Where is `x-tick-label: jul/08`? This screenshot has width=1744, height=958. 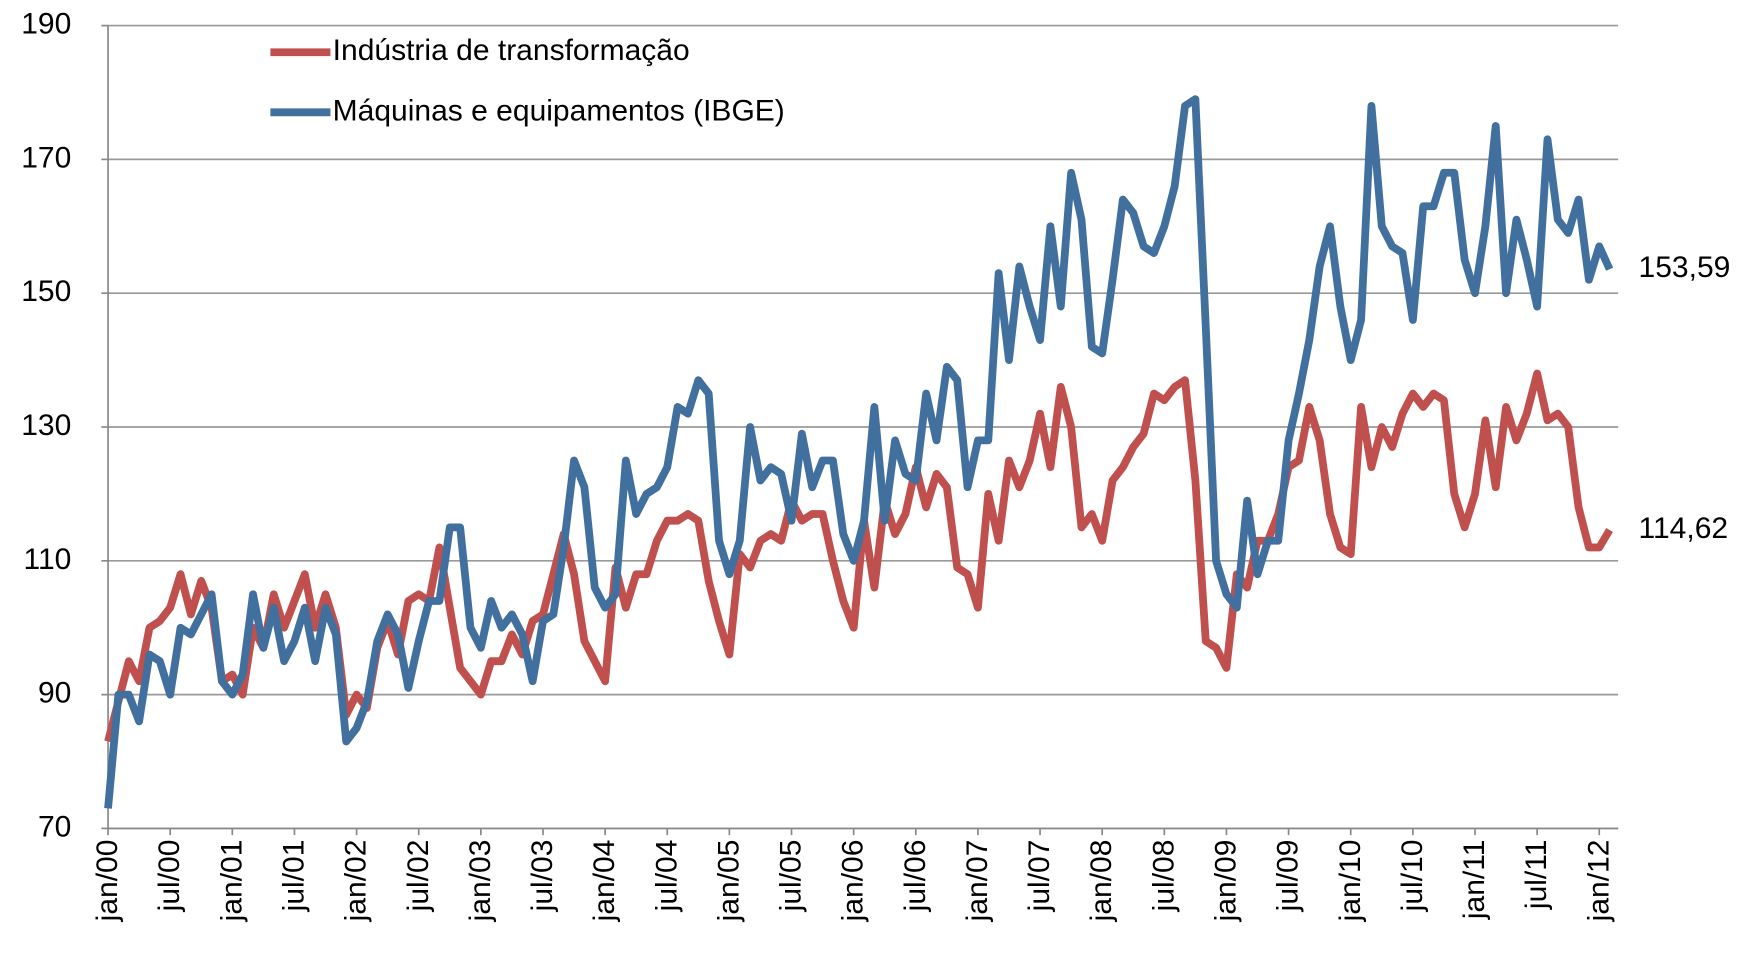 x-tick-label: jul/08 is located at coordinates (1163, 876).